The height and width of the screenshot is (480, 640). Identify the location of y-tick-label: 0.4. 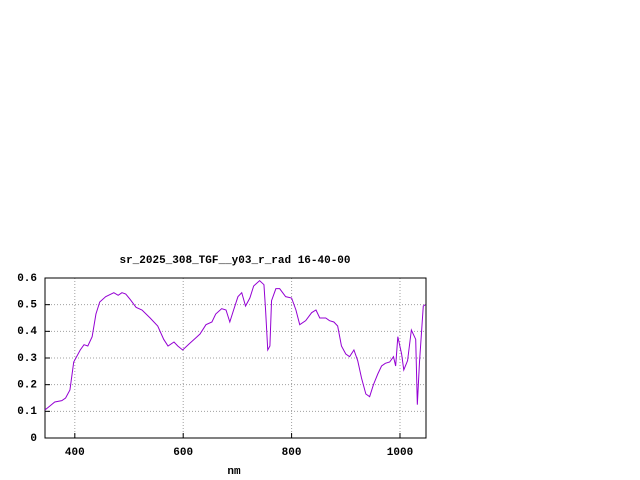
(27, 332).